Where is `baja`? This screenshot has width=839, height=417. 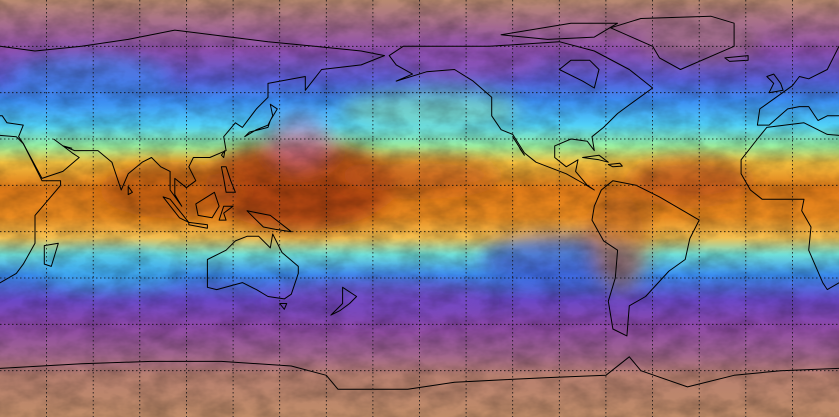 baja is located at coordinates (518, 146).